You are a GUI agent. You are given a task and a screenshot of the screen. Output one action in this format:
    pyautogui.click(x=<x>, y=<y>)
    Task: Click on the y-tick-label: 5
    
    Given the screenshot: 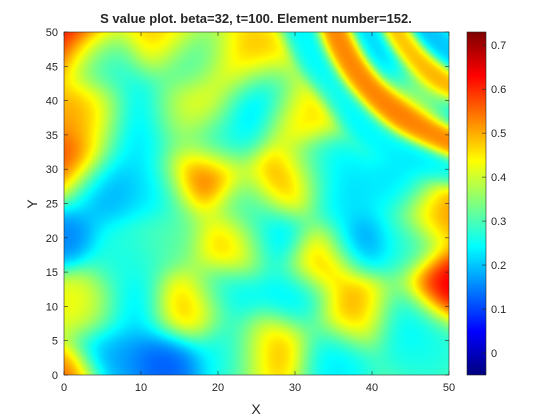 What is the action you would take?
    pyautogui.click(x=55, y=342)
    